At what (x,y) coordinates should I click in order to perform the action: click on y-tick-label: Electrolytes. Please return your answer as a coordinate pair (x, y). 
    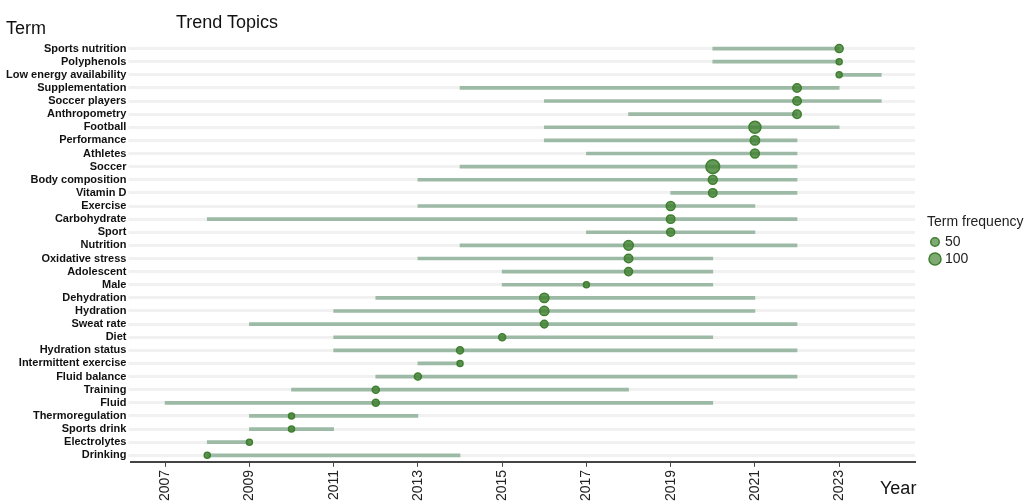
    Looking at the image, I should click on (95, 441).